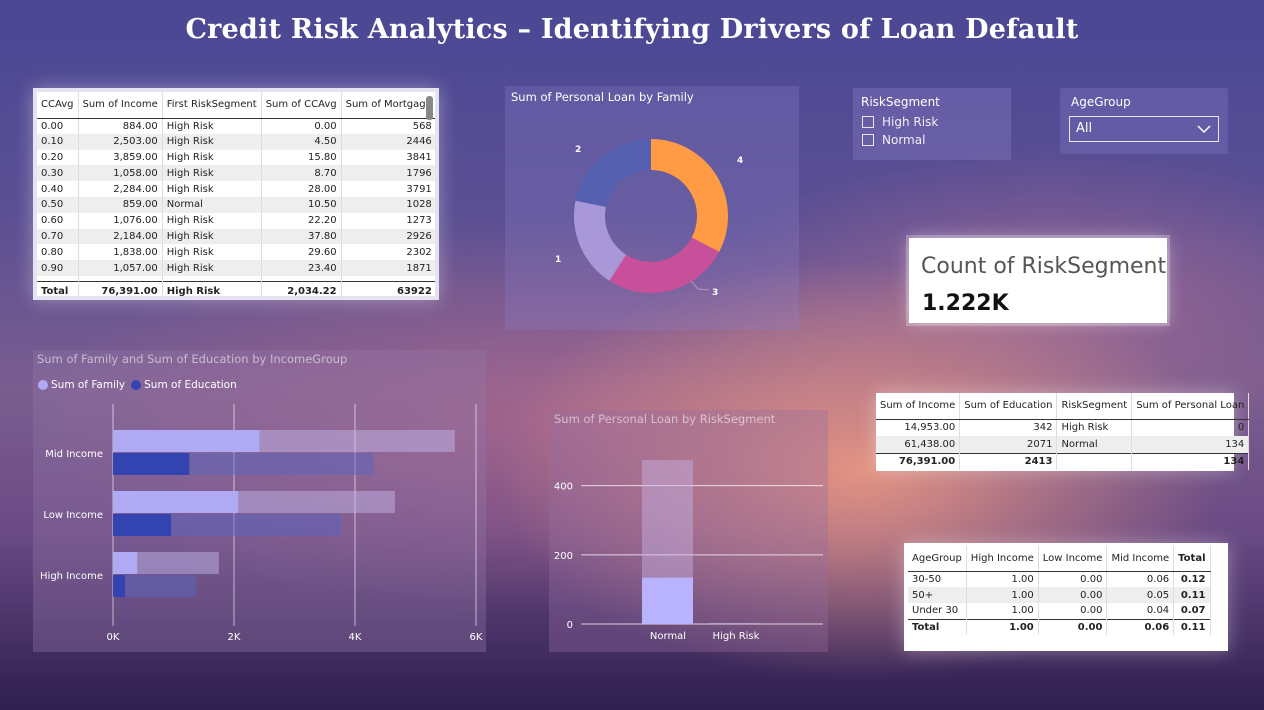 This screenshot has height=710, width=1264. What do you see at coordinates (893, 140) in the screenshot?
I see `slicer-option-normal: Normal` at bounding box center [893, 140].